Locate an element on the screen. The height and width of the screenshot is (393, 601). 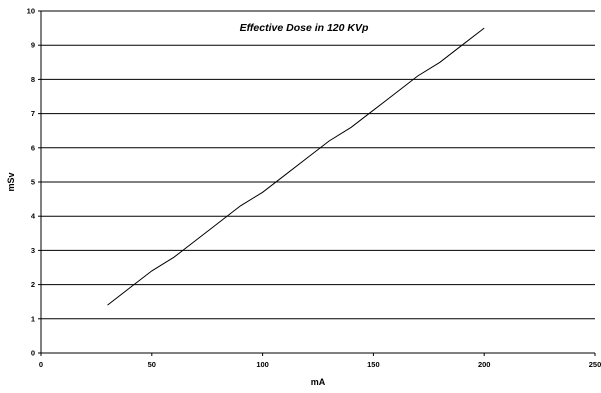
y-tick-label: 4 is located at coordinates (33, 216).